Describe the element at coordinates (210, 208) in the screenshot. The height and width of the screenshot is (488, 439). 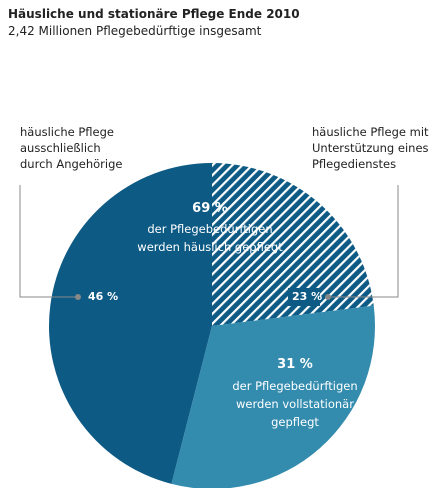
I see `annotation-value: 69 %` at that location.